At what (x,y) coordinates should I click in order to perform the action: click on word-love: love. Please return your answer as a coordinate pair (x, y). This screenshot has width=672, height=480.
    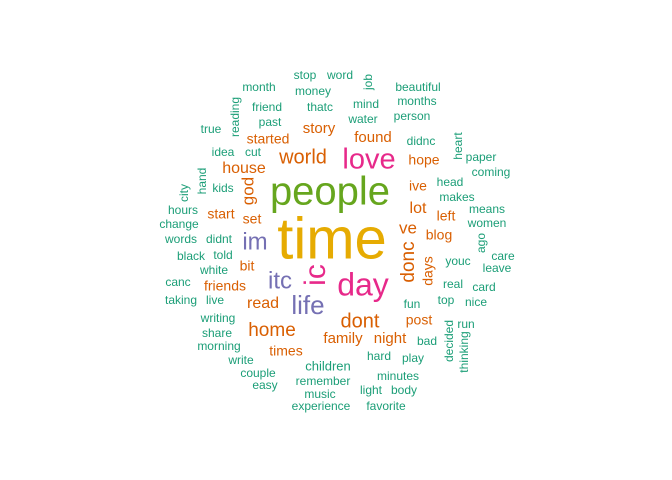
    Looking at the image, I should click on (368, 160).